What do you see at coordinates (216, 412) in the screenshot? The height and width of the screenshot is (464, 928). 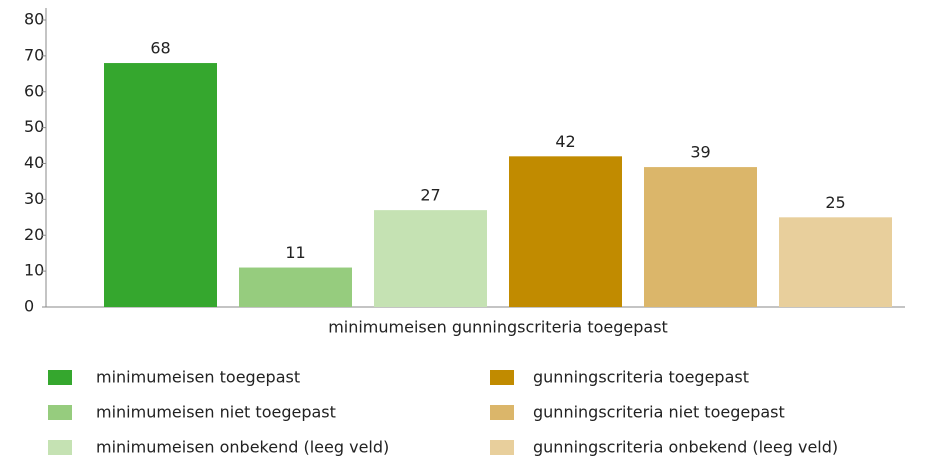 I see `legend-label: minimumeisen niet toegepast` at bounding box center [216, 412].